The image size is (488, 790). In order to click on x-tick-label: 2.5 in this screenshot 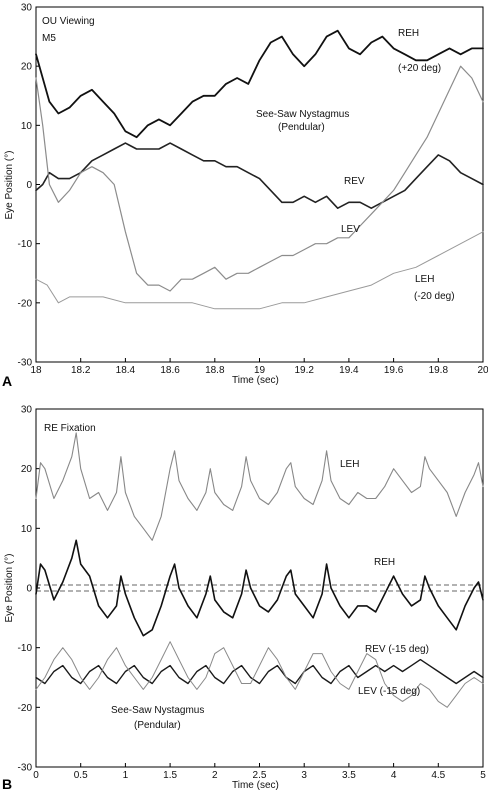, I will do `click(260, 775)`.